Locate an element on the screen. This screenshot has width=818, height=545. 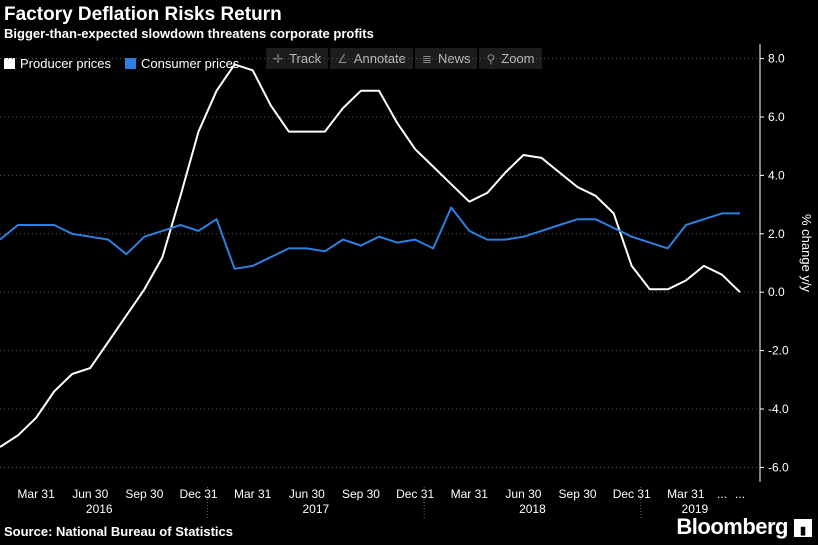
y-tick-label: -2.0 is located at coordinates (778, 351).